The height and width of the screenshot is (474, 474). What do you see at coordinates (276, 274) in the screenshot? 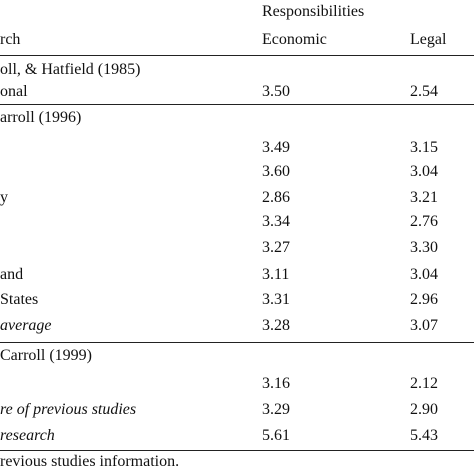
I see `cell-value: 3.11` at bounding box center [276, 274].